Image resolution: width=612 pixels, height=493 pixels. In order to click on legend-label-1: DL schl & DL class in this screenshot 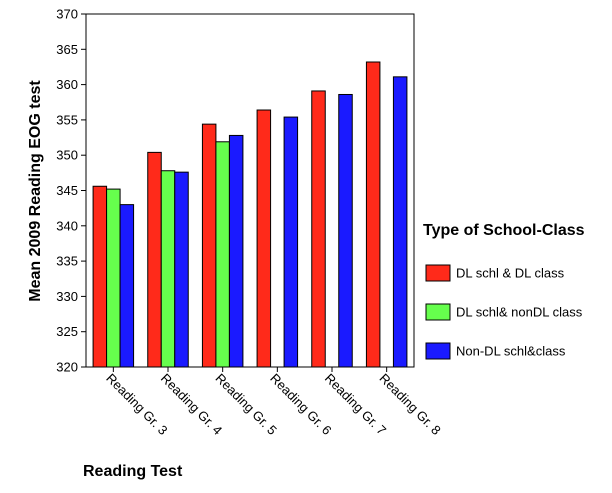, I will do `click(510, 273)`.